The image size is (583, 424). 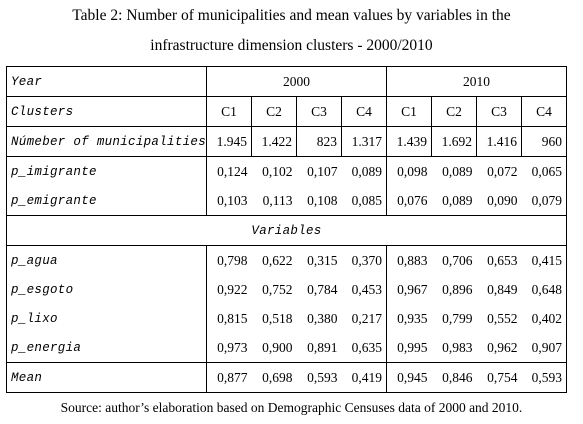 What do you see at coordinates (502, 171) in the screenshot?
I see `table-cell: 0,072` at bounding box center [502, 171].